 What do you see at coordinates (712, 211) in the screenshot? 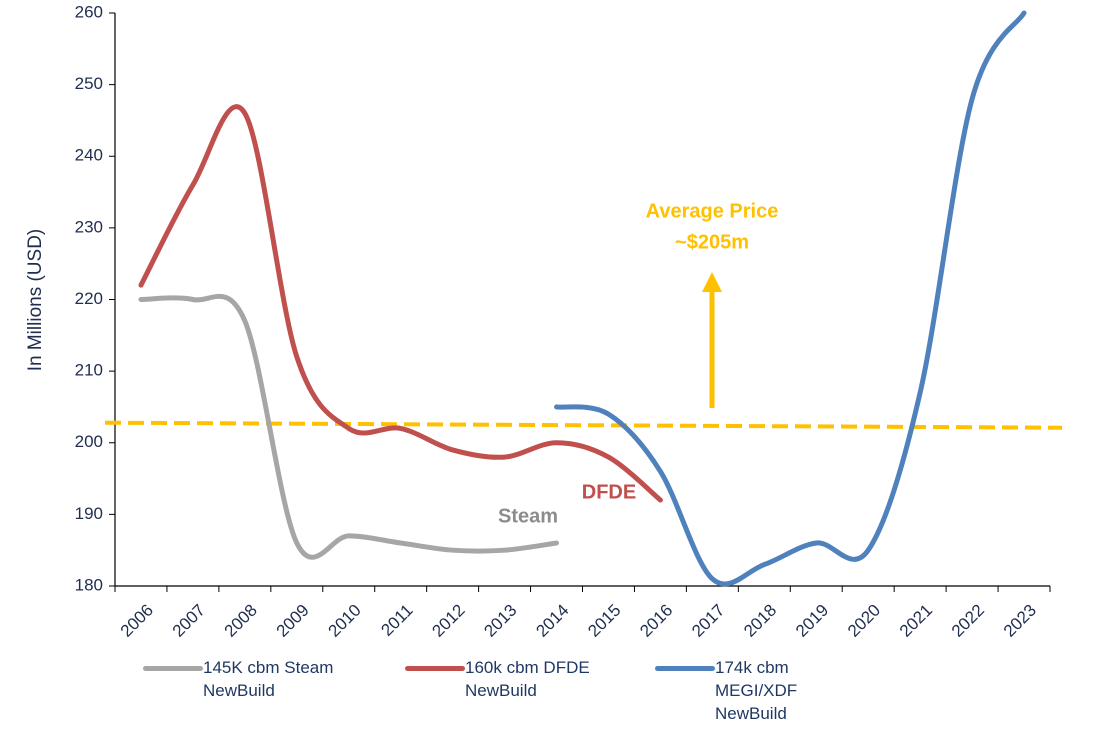
I see `annotation: Average Price` at bounding box center [712, 211].